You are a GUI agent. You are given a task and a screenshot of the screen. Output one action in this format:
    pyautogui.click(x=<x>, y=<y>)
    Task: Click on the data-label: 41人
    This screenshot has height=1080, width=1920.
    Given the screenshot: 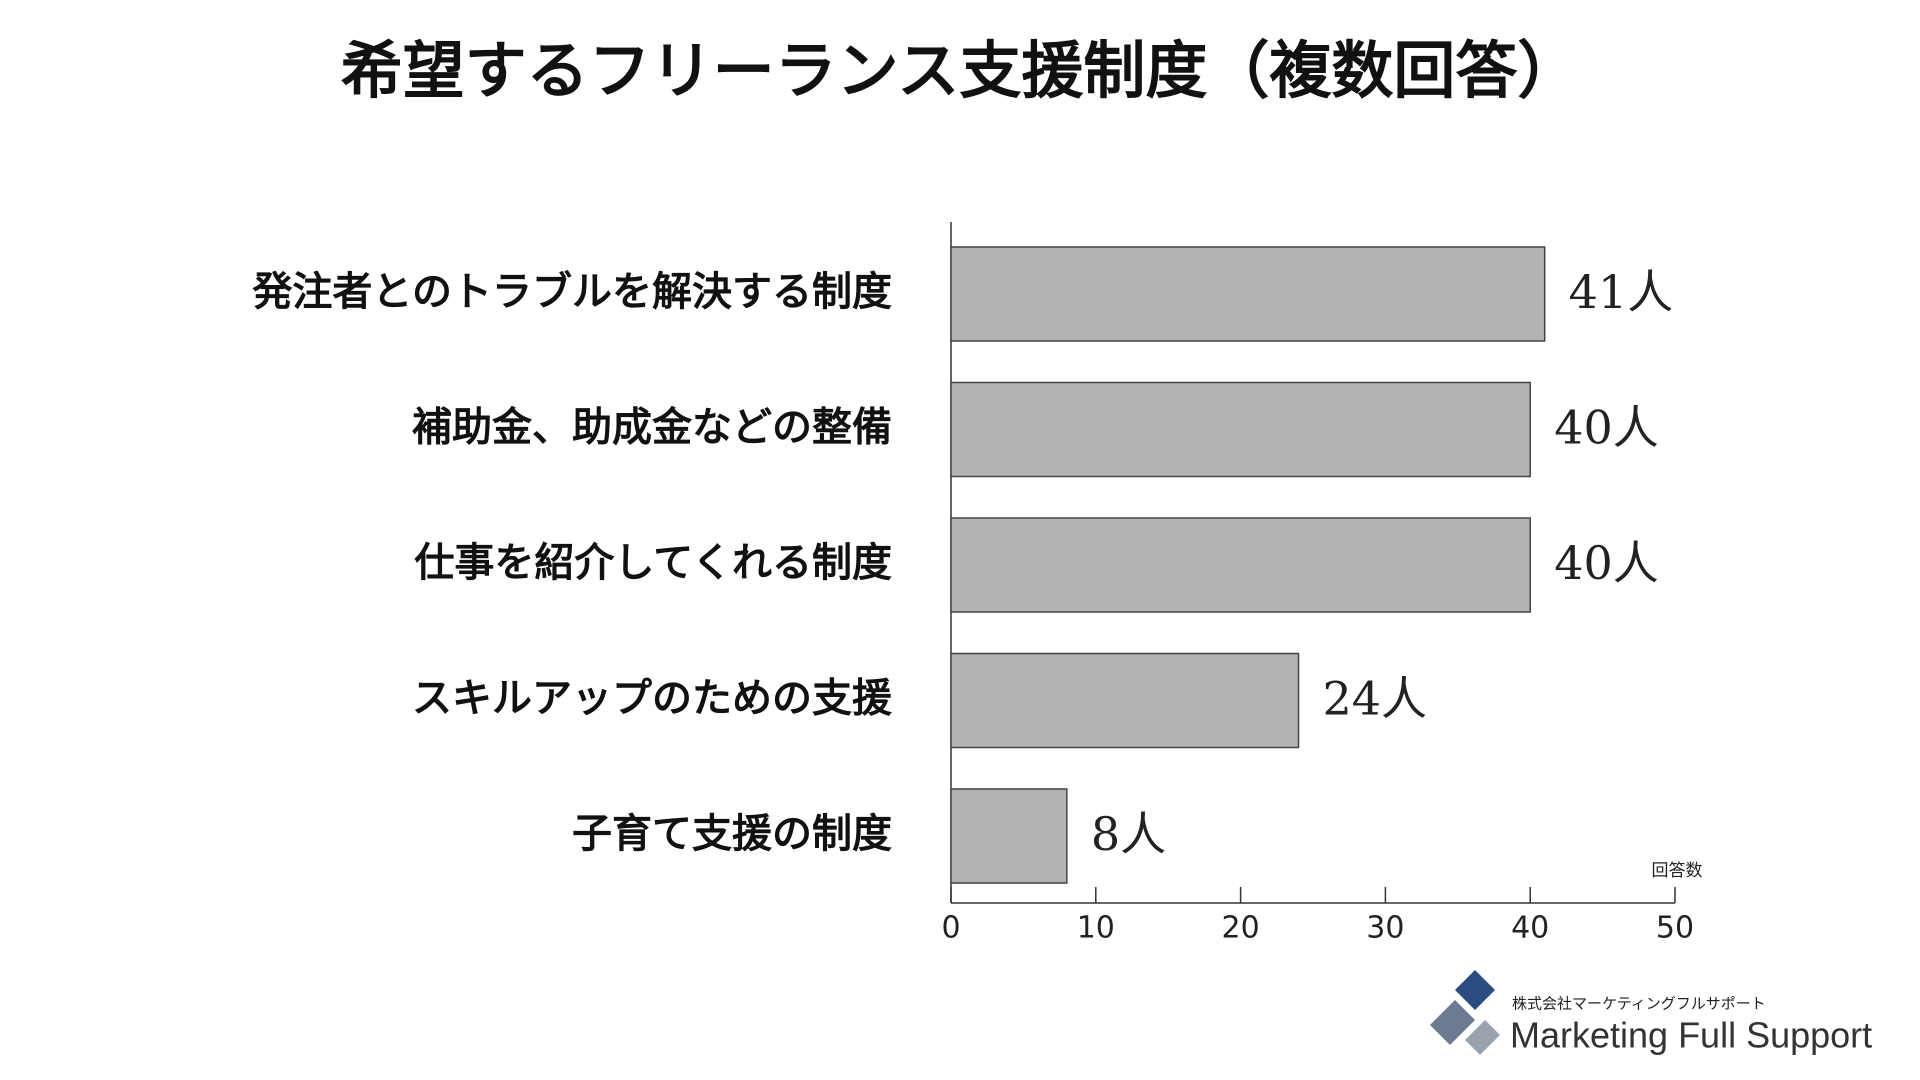 What is the action you would take?
    pyautogui.click(x=1621, y=292)
    